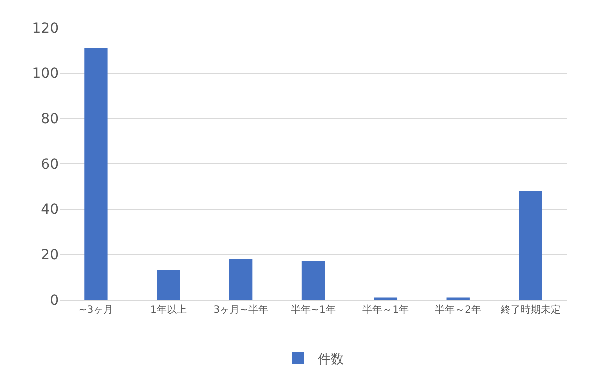 This screenshot has width=602, height=386. Describe the element at coordinates (313, 310) in the screenshot. I see `x-tick-label: 半年~1年` at that location.